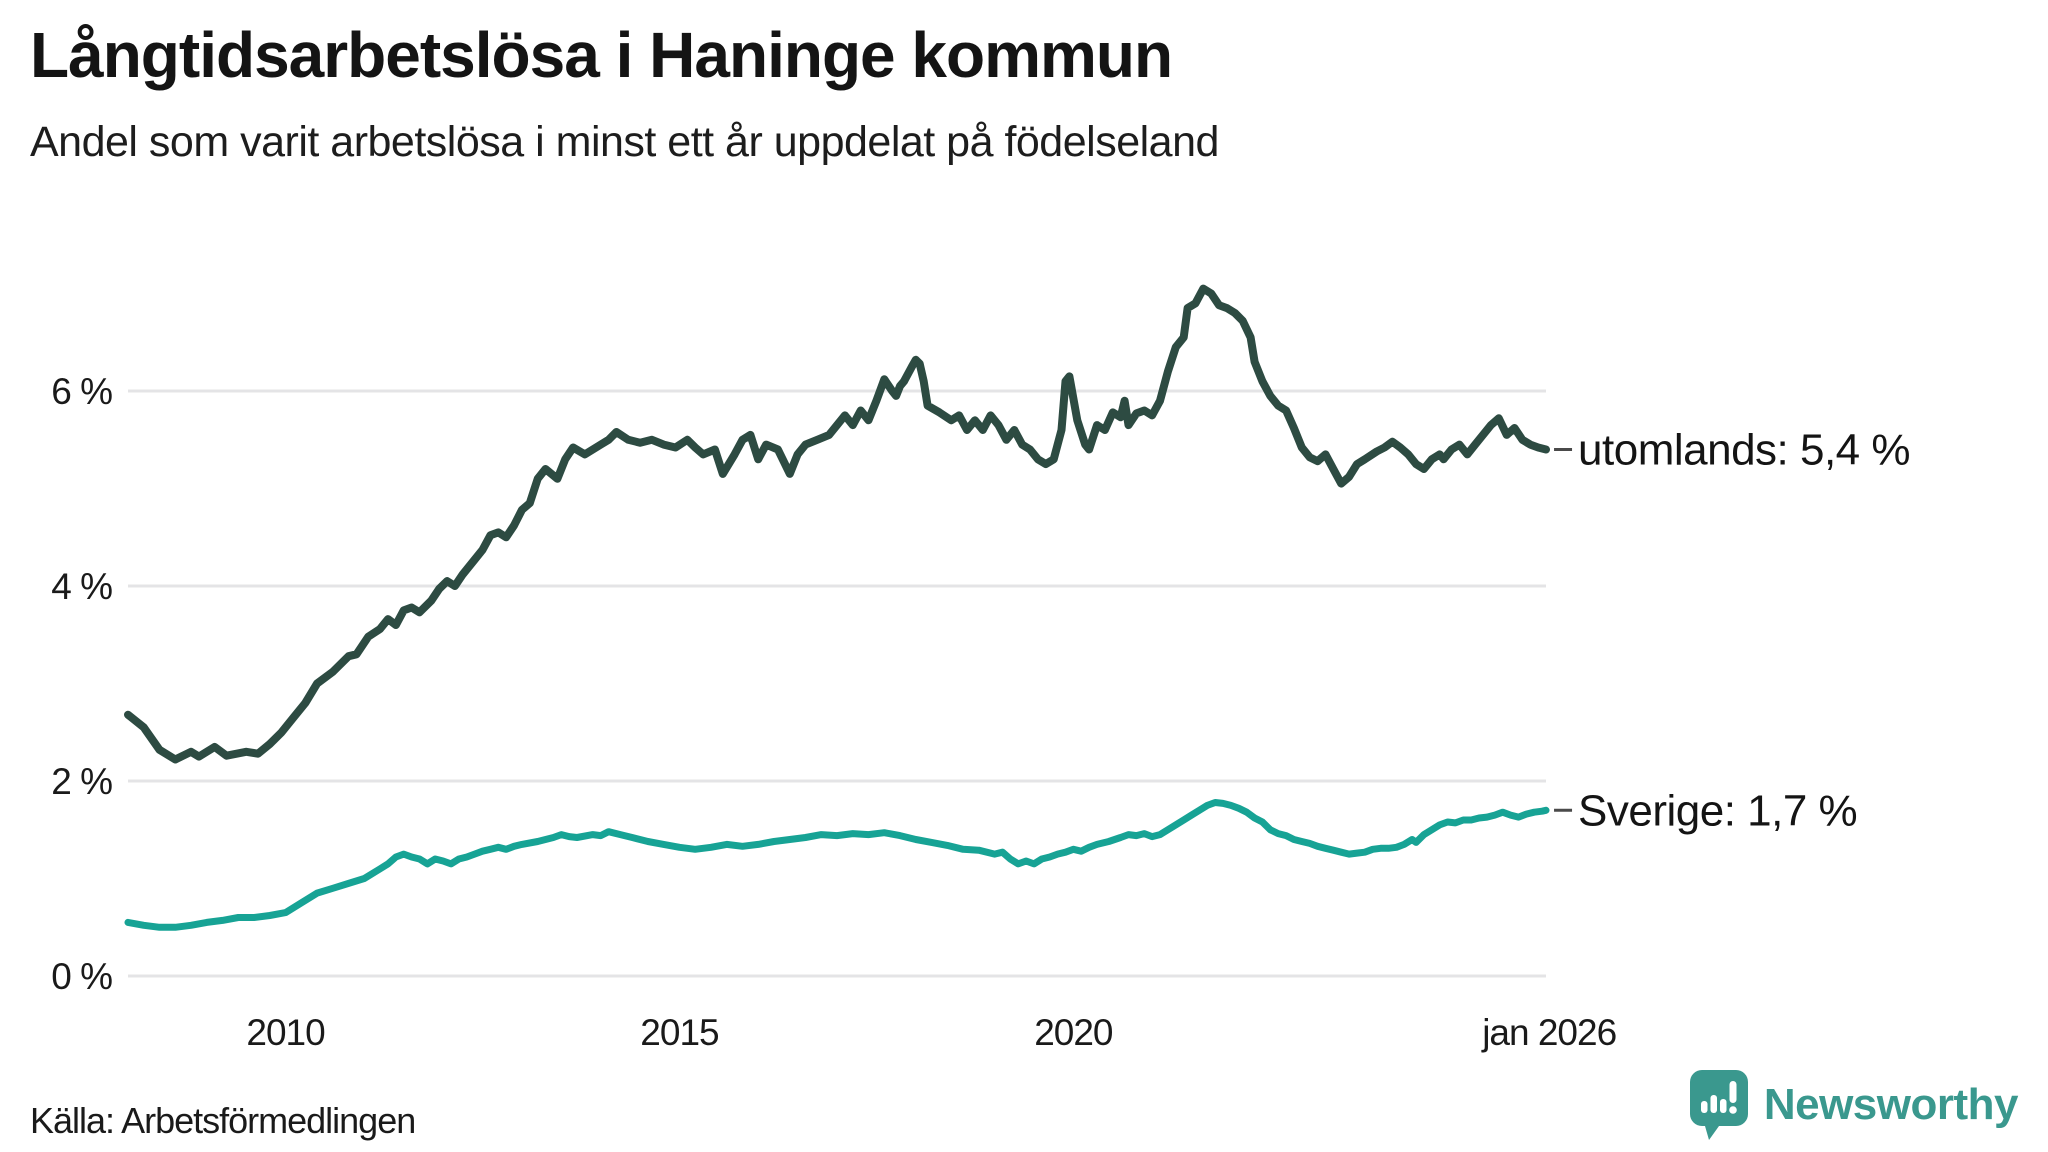  Describe the element at coordinates (1717, 810) in the screenshot. I see `Sverige-end-label: Sverige: 1,7 %` at that location.